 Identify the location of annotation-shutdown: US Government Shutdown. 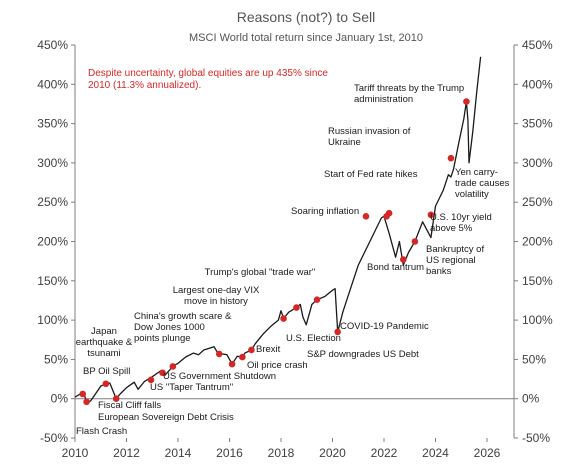
(219, 376).